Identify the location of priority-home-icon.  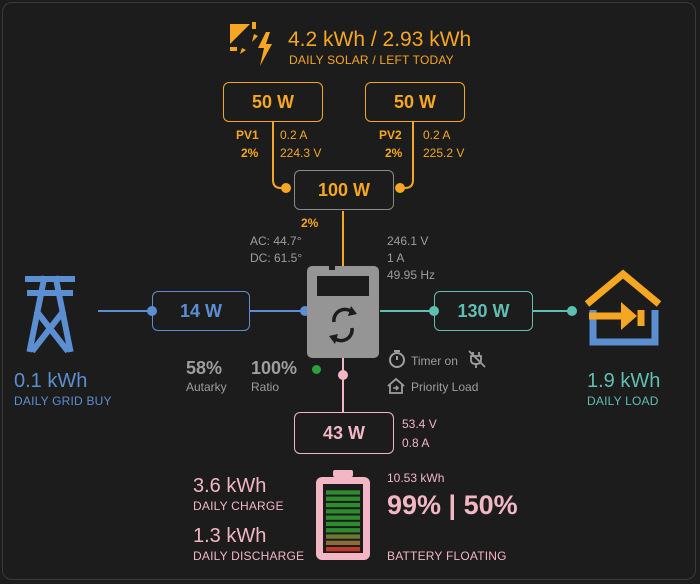
(396, 386).